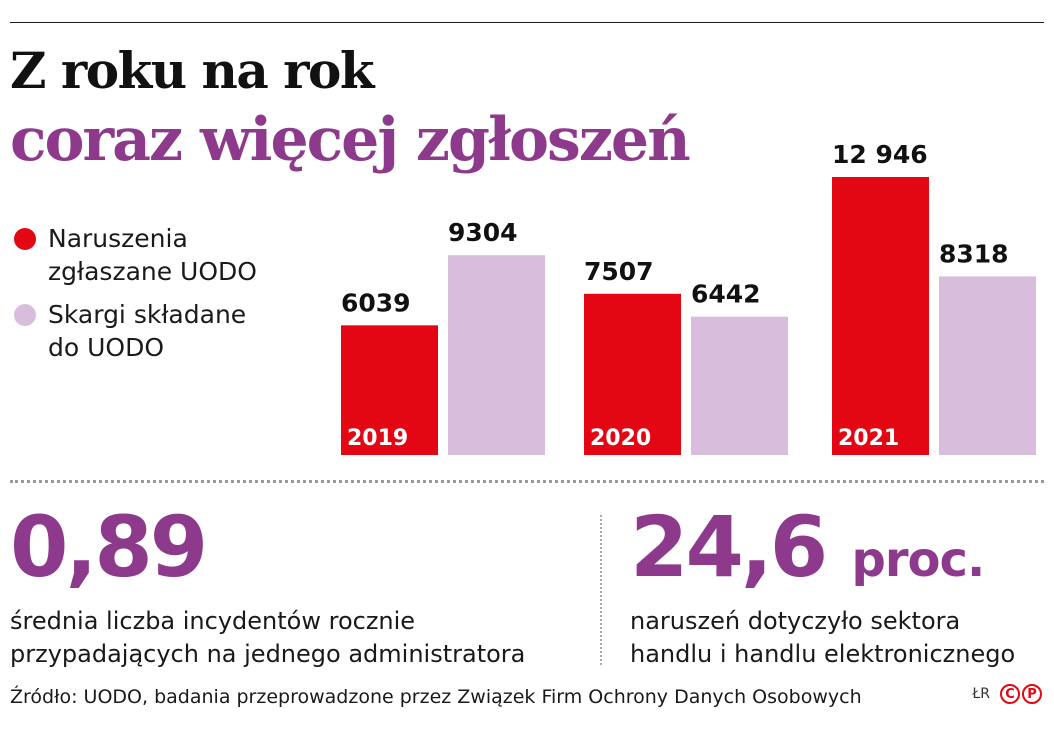  Describe the element at coordinates (880, 154) in the screenshot. I see `data-label-breaches-2021: 12 946` at that location.